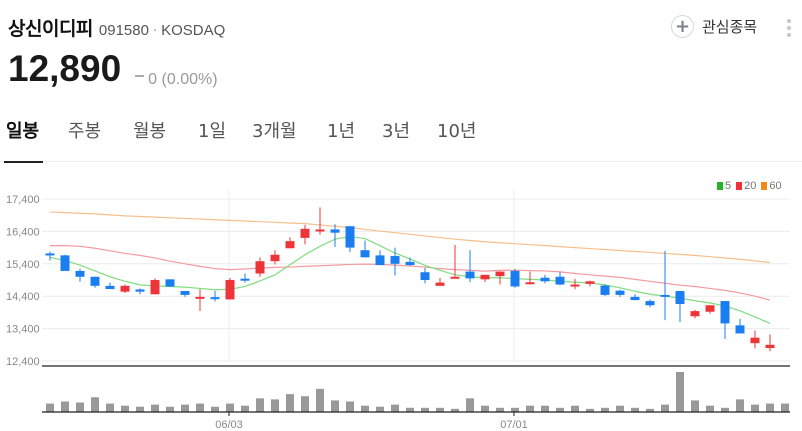 This screenshot has height=431, width=802. Describe the element at coordinates (396, 131) in the screenshot. I see `tab-3years: 3년` at that location.